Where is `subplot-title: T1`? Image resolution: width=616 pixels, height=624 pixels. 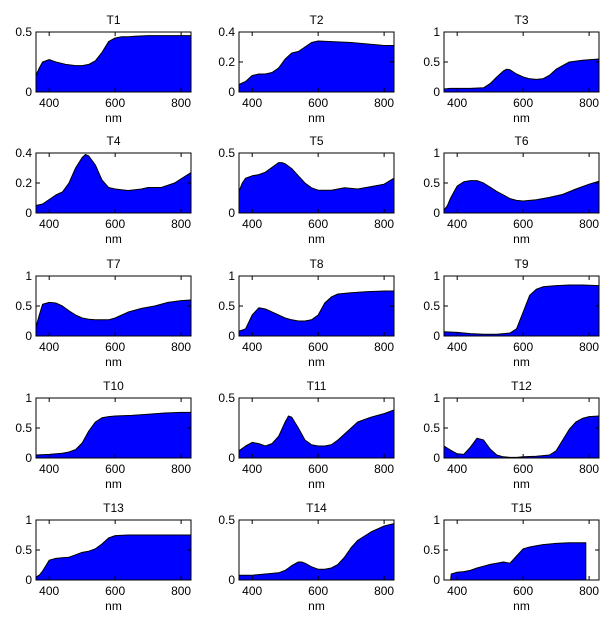
subplot-title: T1 is located at coordinates (113, 20).